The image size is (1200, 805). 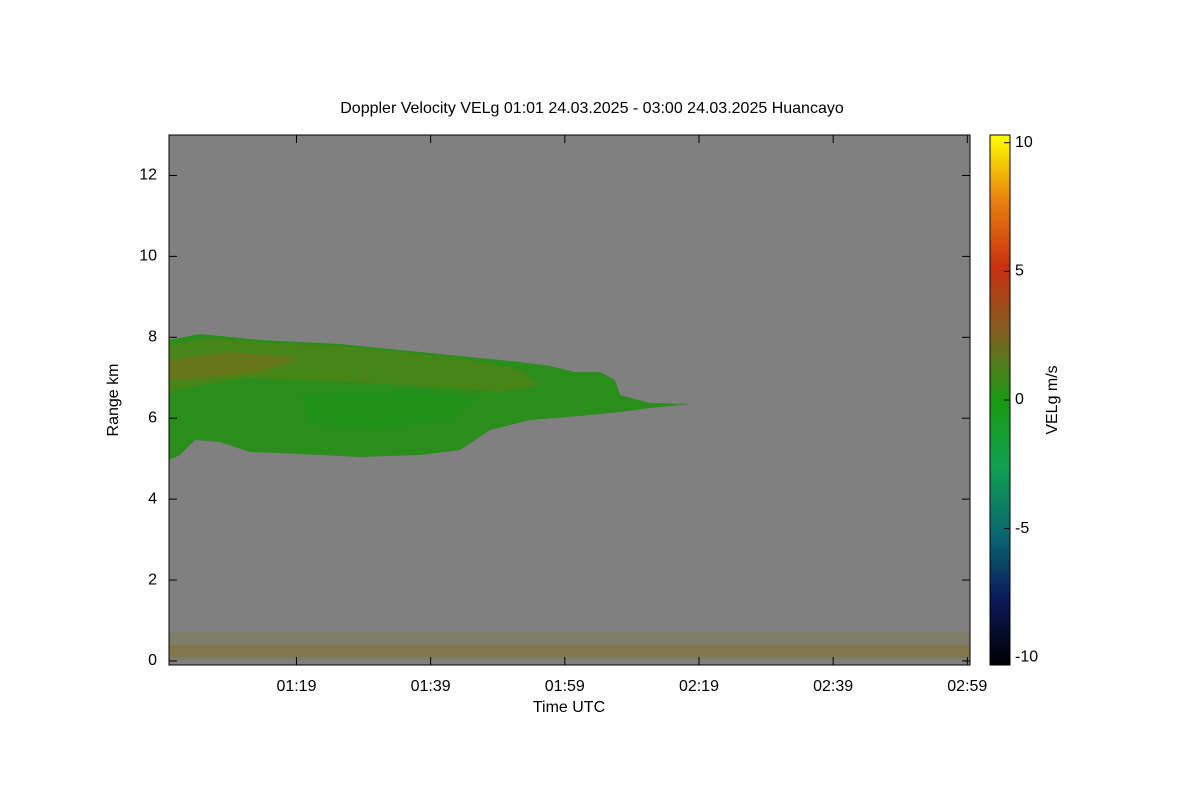 I want to click on x-tick-label: 01:39, so click(x=431, y=686).